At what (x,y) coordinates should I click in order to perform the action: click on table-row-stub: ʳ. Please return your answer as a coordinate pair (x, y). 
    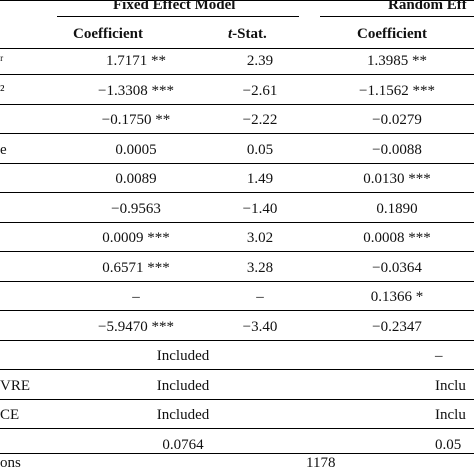
    Looking at the image, I should click on (2, 61).